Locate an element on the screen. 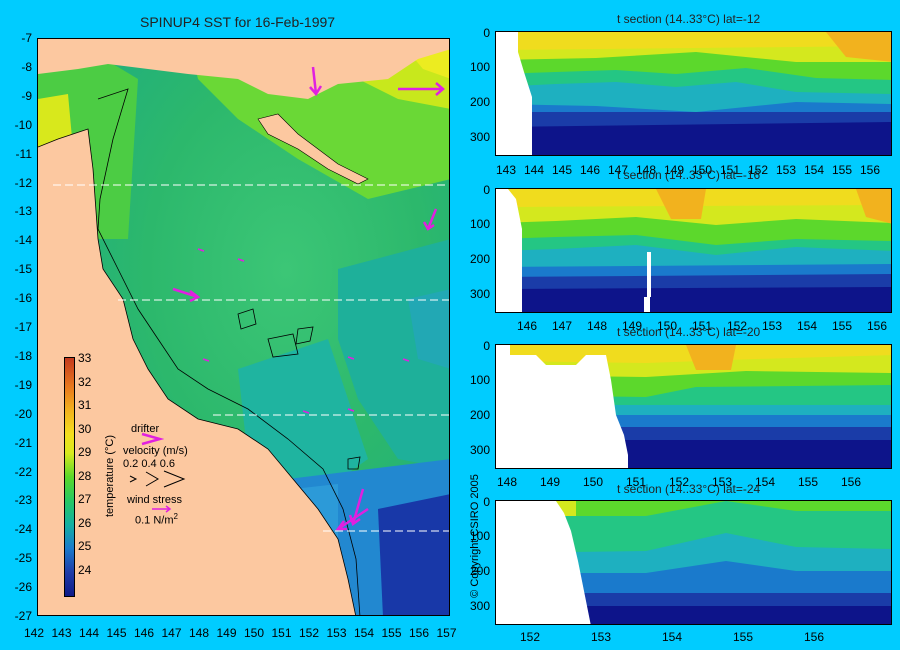  lon-tick: 145 is located at coordinates (562, 170).